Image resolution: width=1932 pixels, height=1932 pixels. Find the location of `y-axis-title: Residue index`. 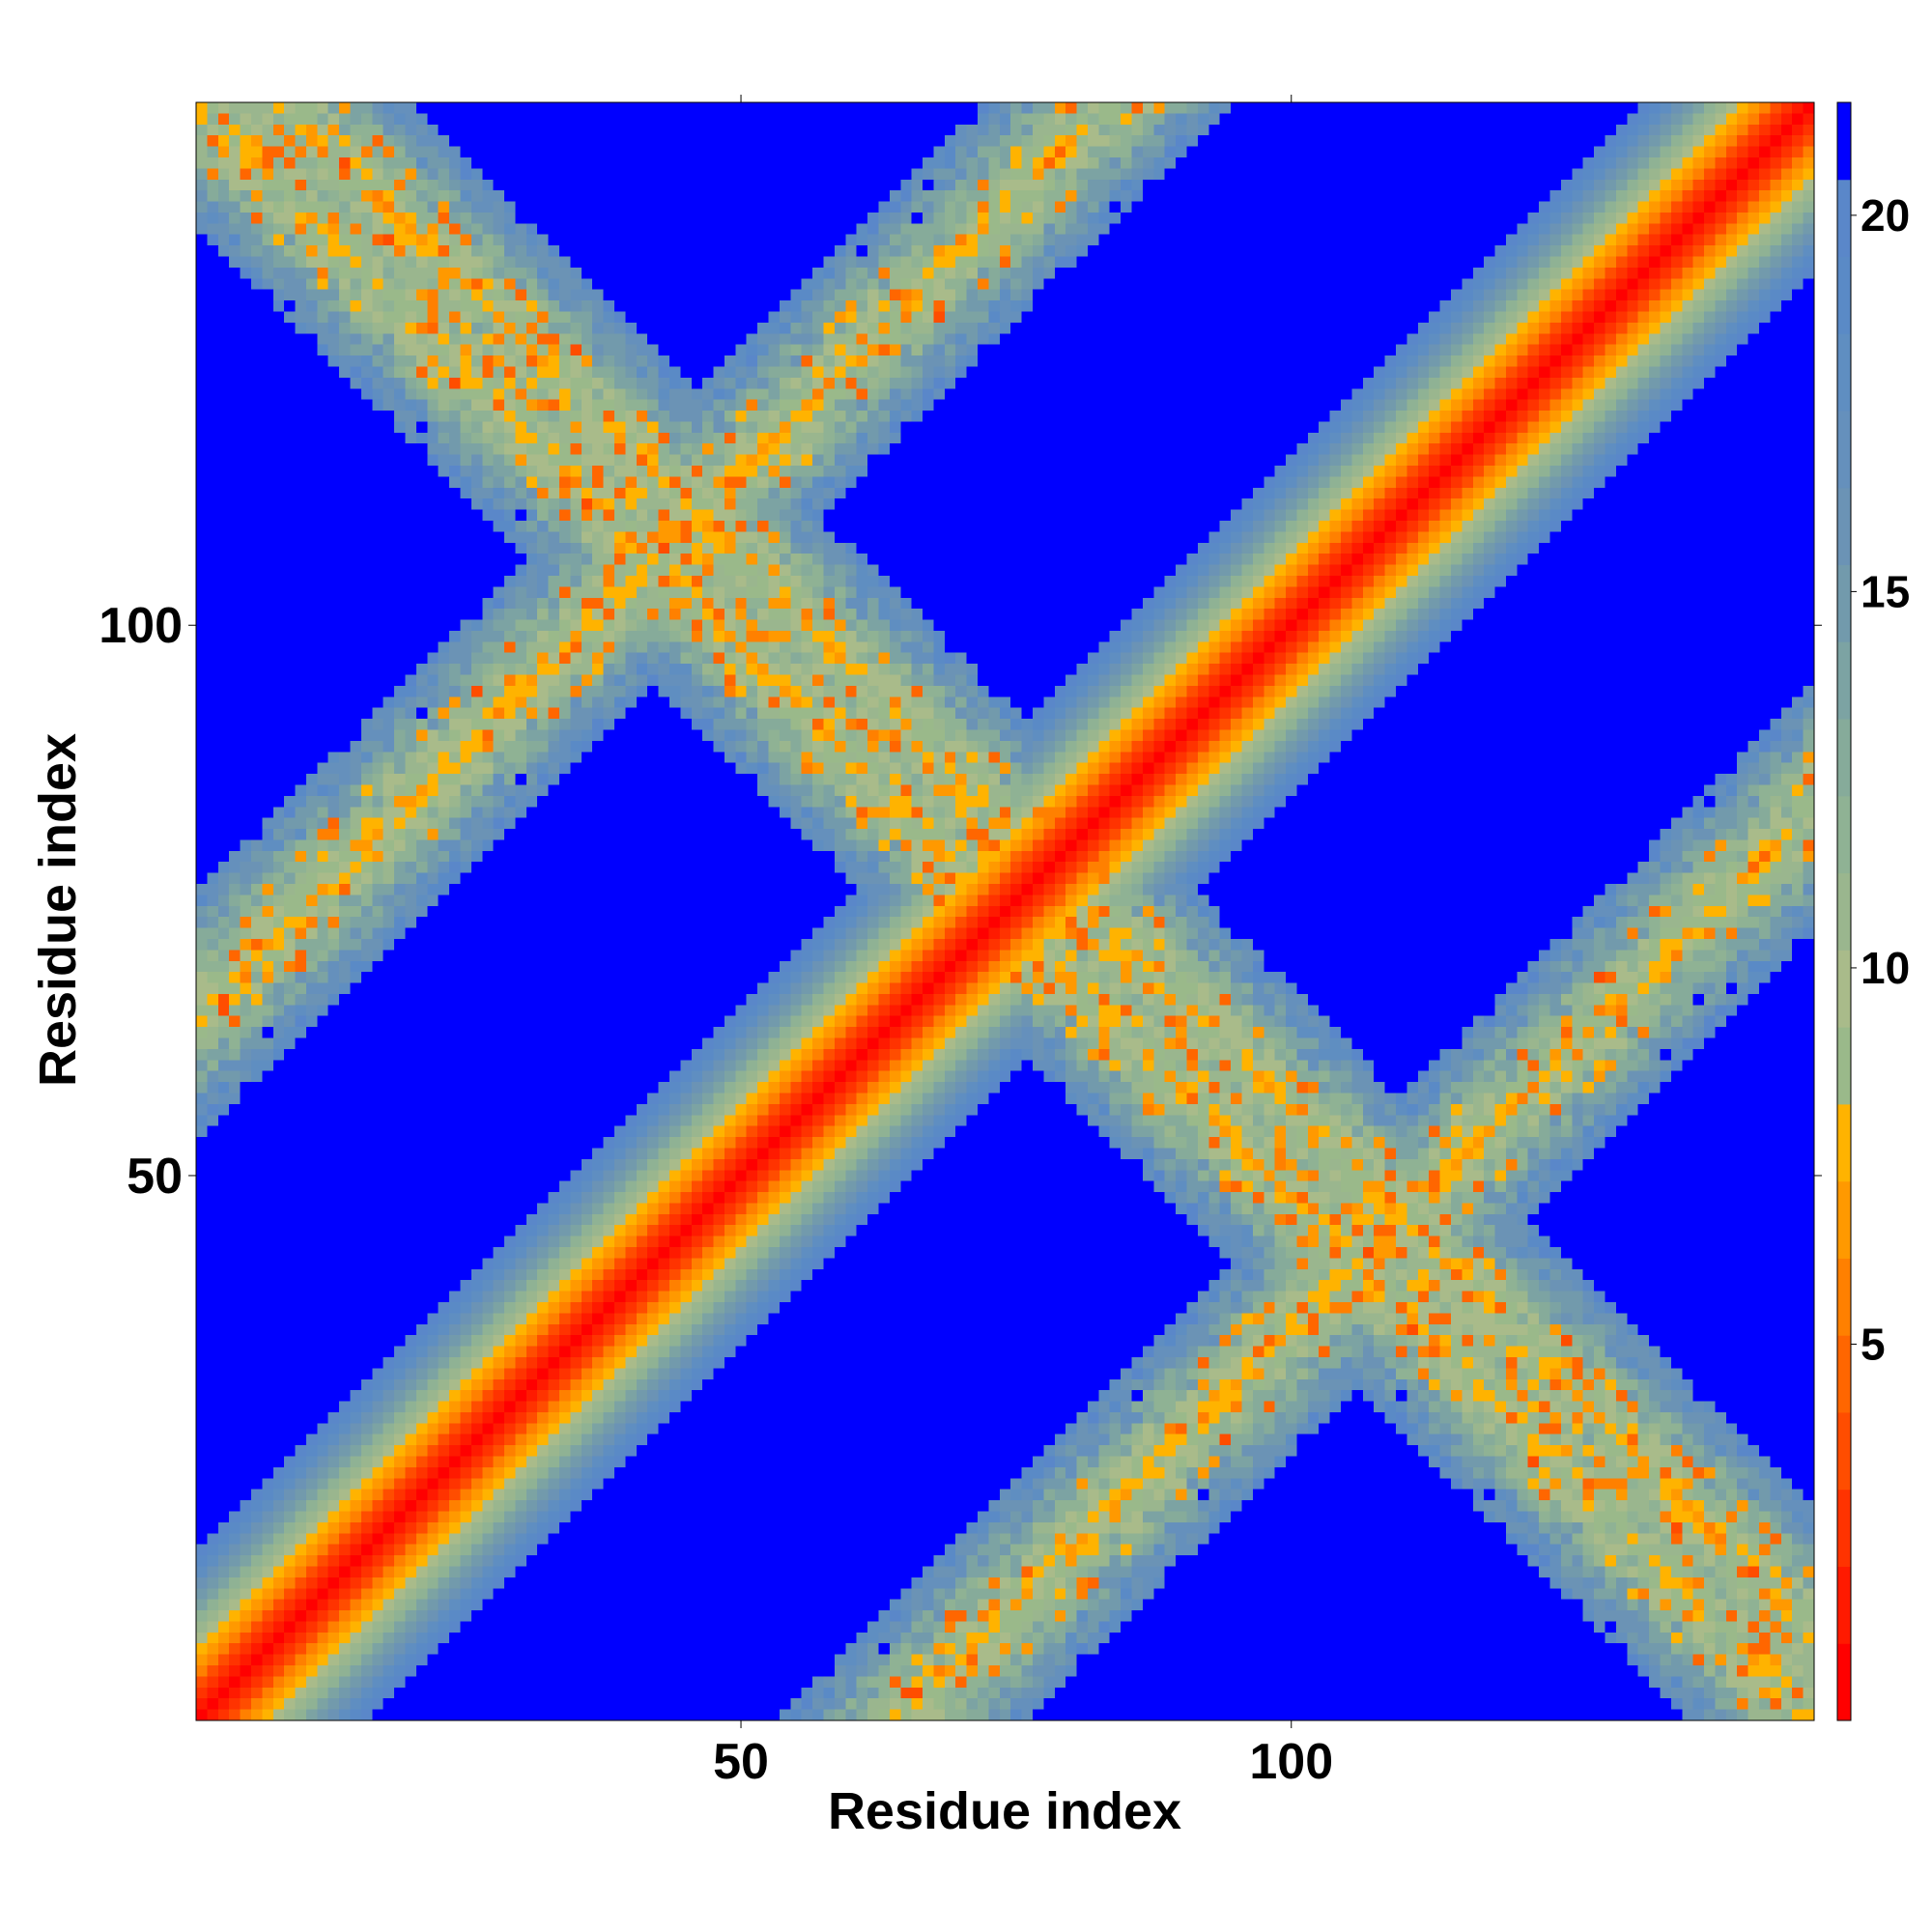

y-axis-title: Residue index is located at coordinates (58, 910).